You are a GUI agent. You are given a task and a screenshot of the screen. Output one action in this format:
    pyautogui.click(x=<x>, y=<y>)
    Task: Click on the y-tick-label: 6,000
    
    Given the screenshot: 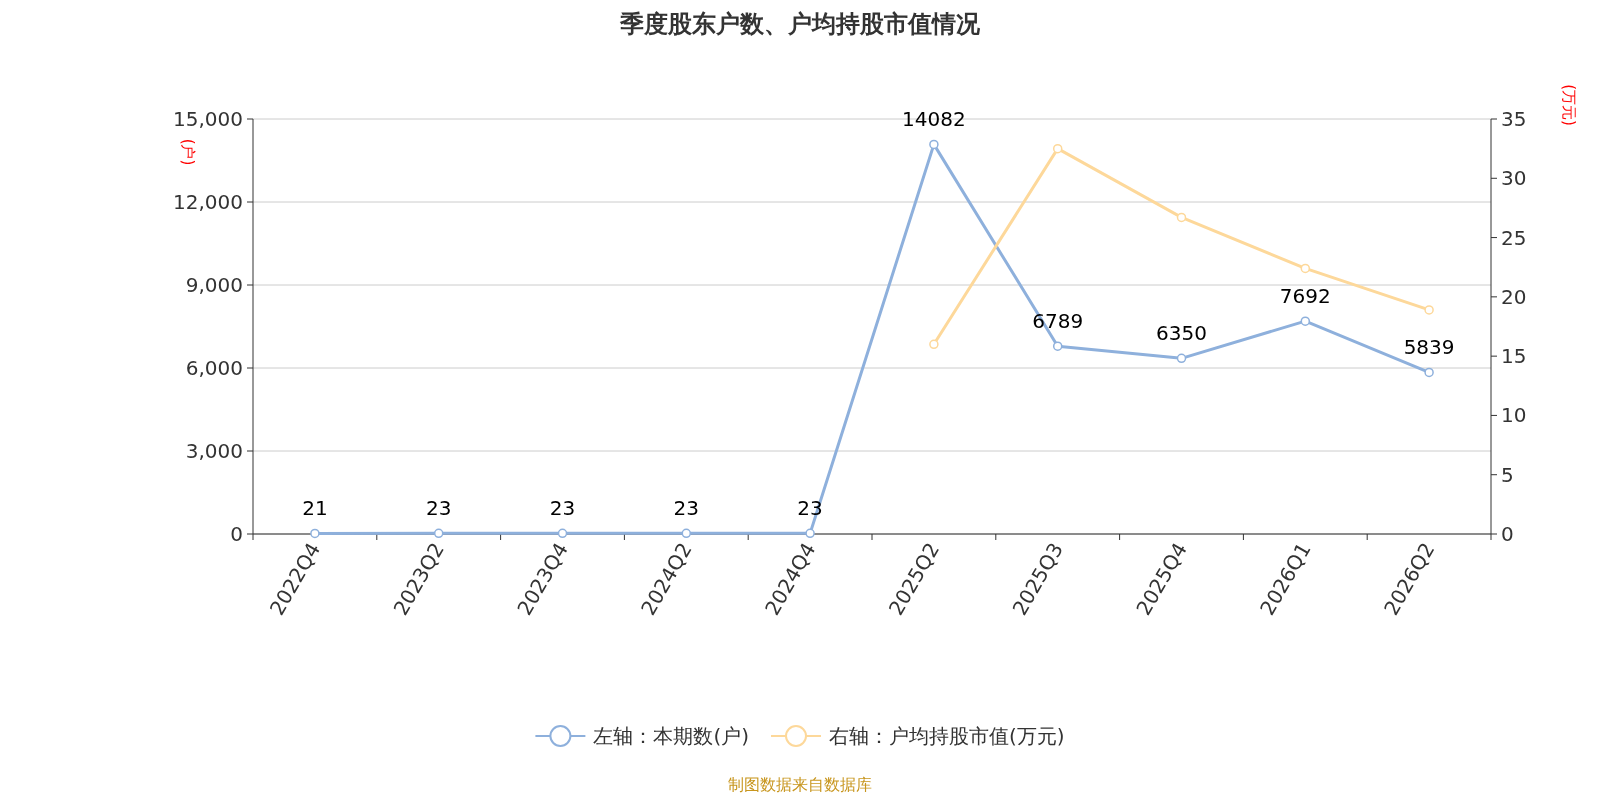 What is the action you would take?
    pyautogui.click(x=214, y=368)
    